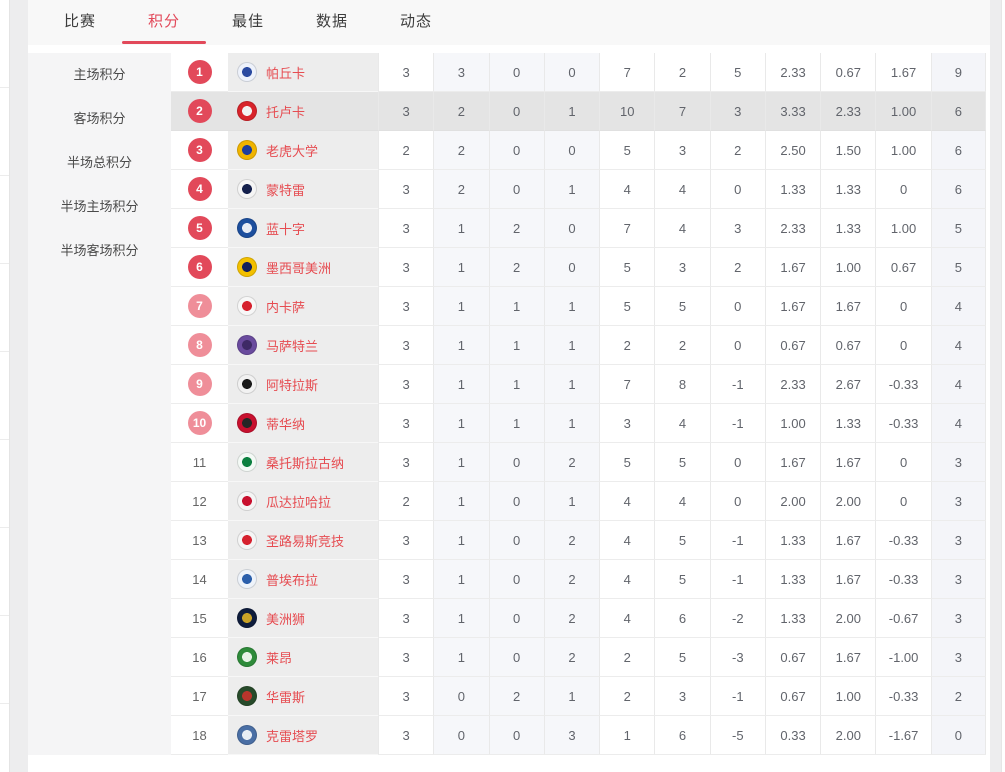 The height and width of the screenshot is (772, 1005). I want to click on table-row: 8 马萨特兰 3 1 1 1 2 2 0 0.67 0.67 0 4, so click(578, 345).